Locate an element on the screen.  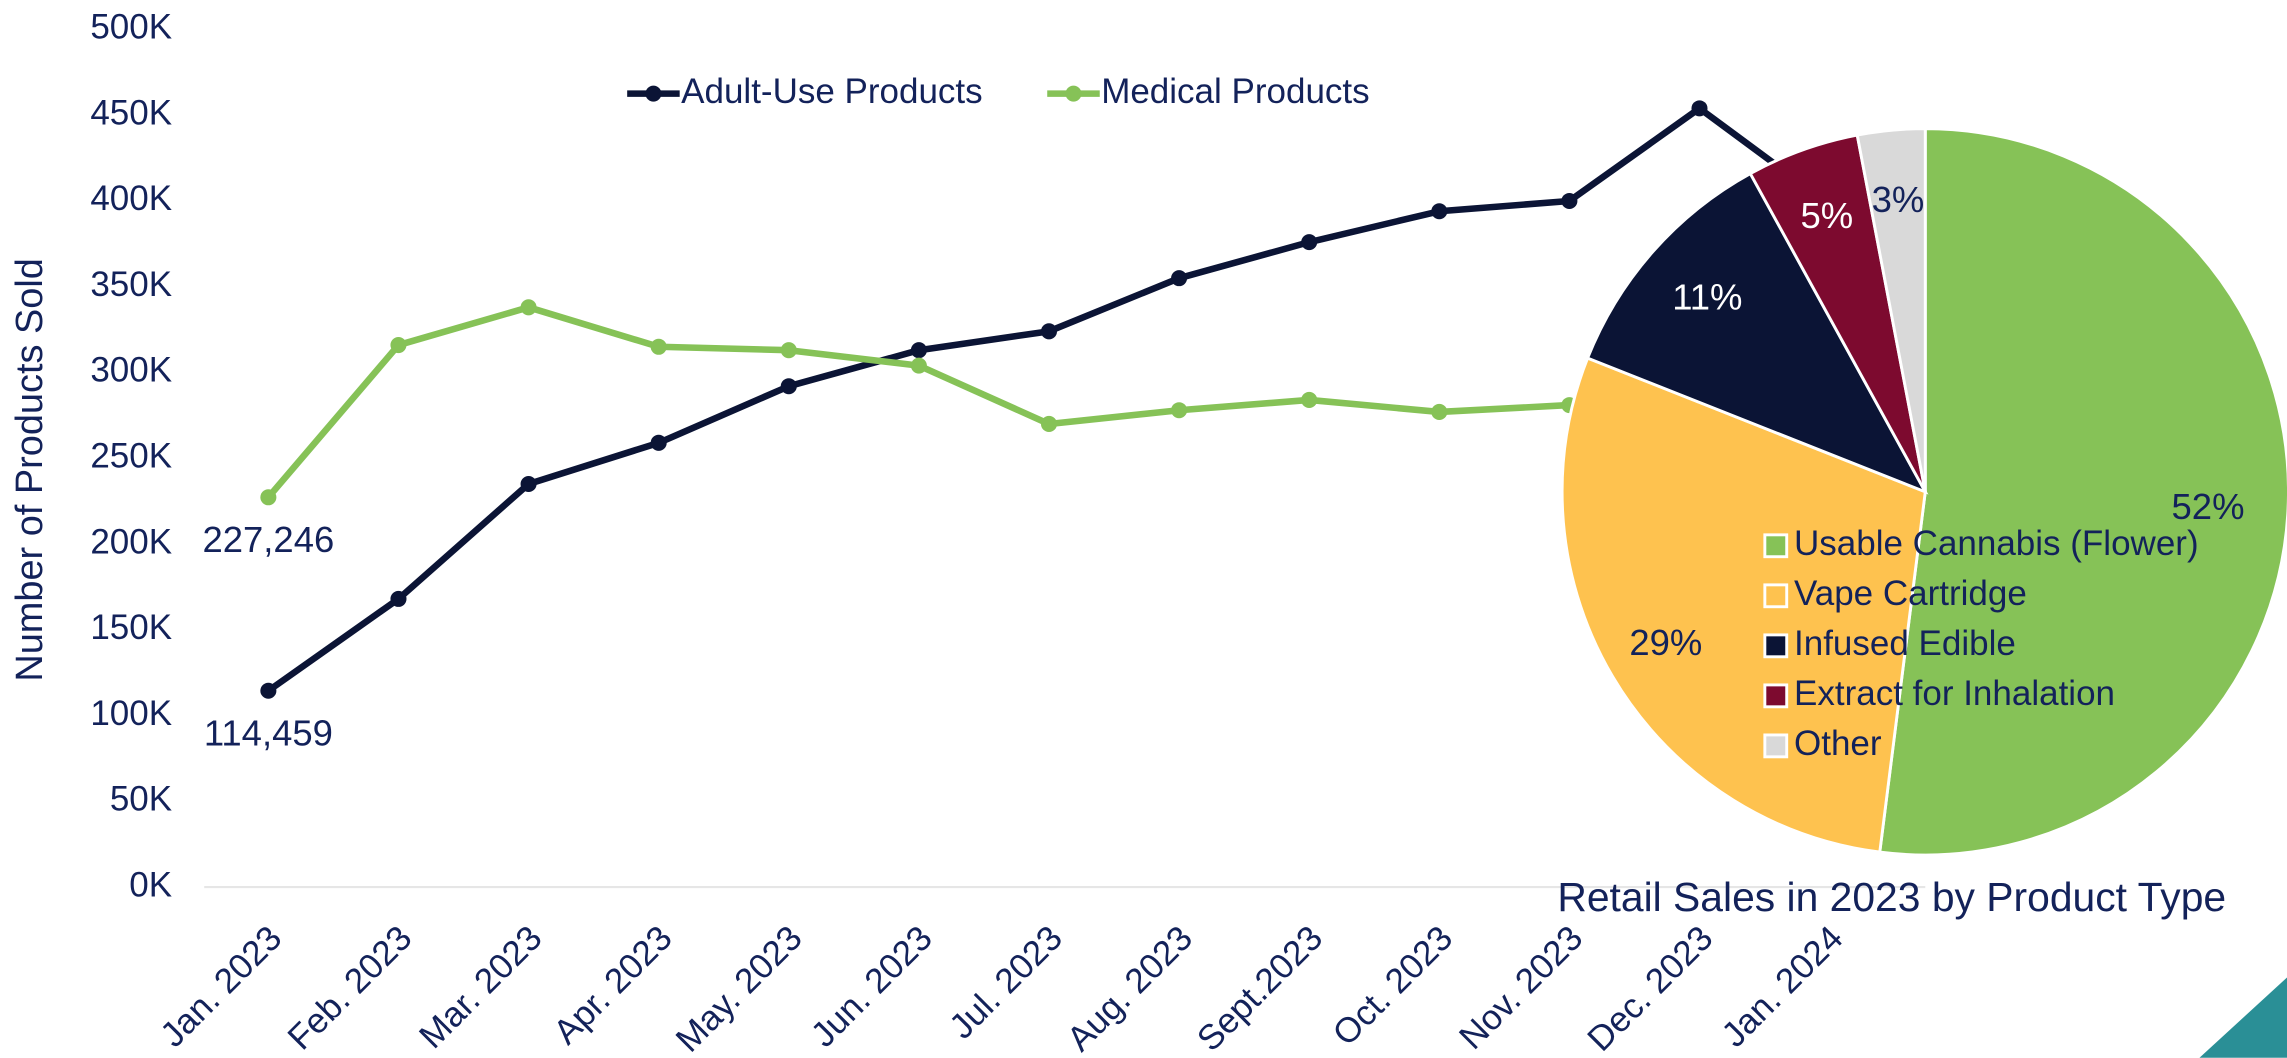
slice-label: 29% is located at coordinates (1665, 642).